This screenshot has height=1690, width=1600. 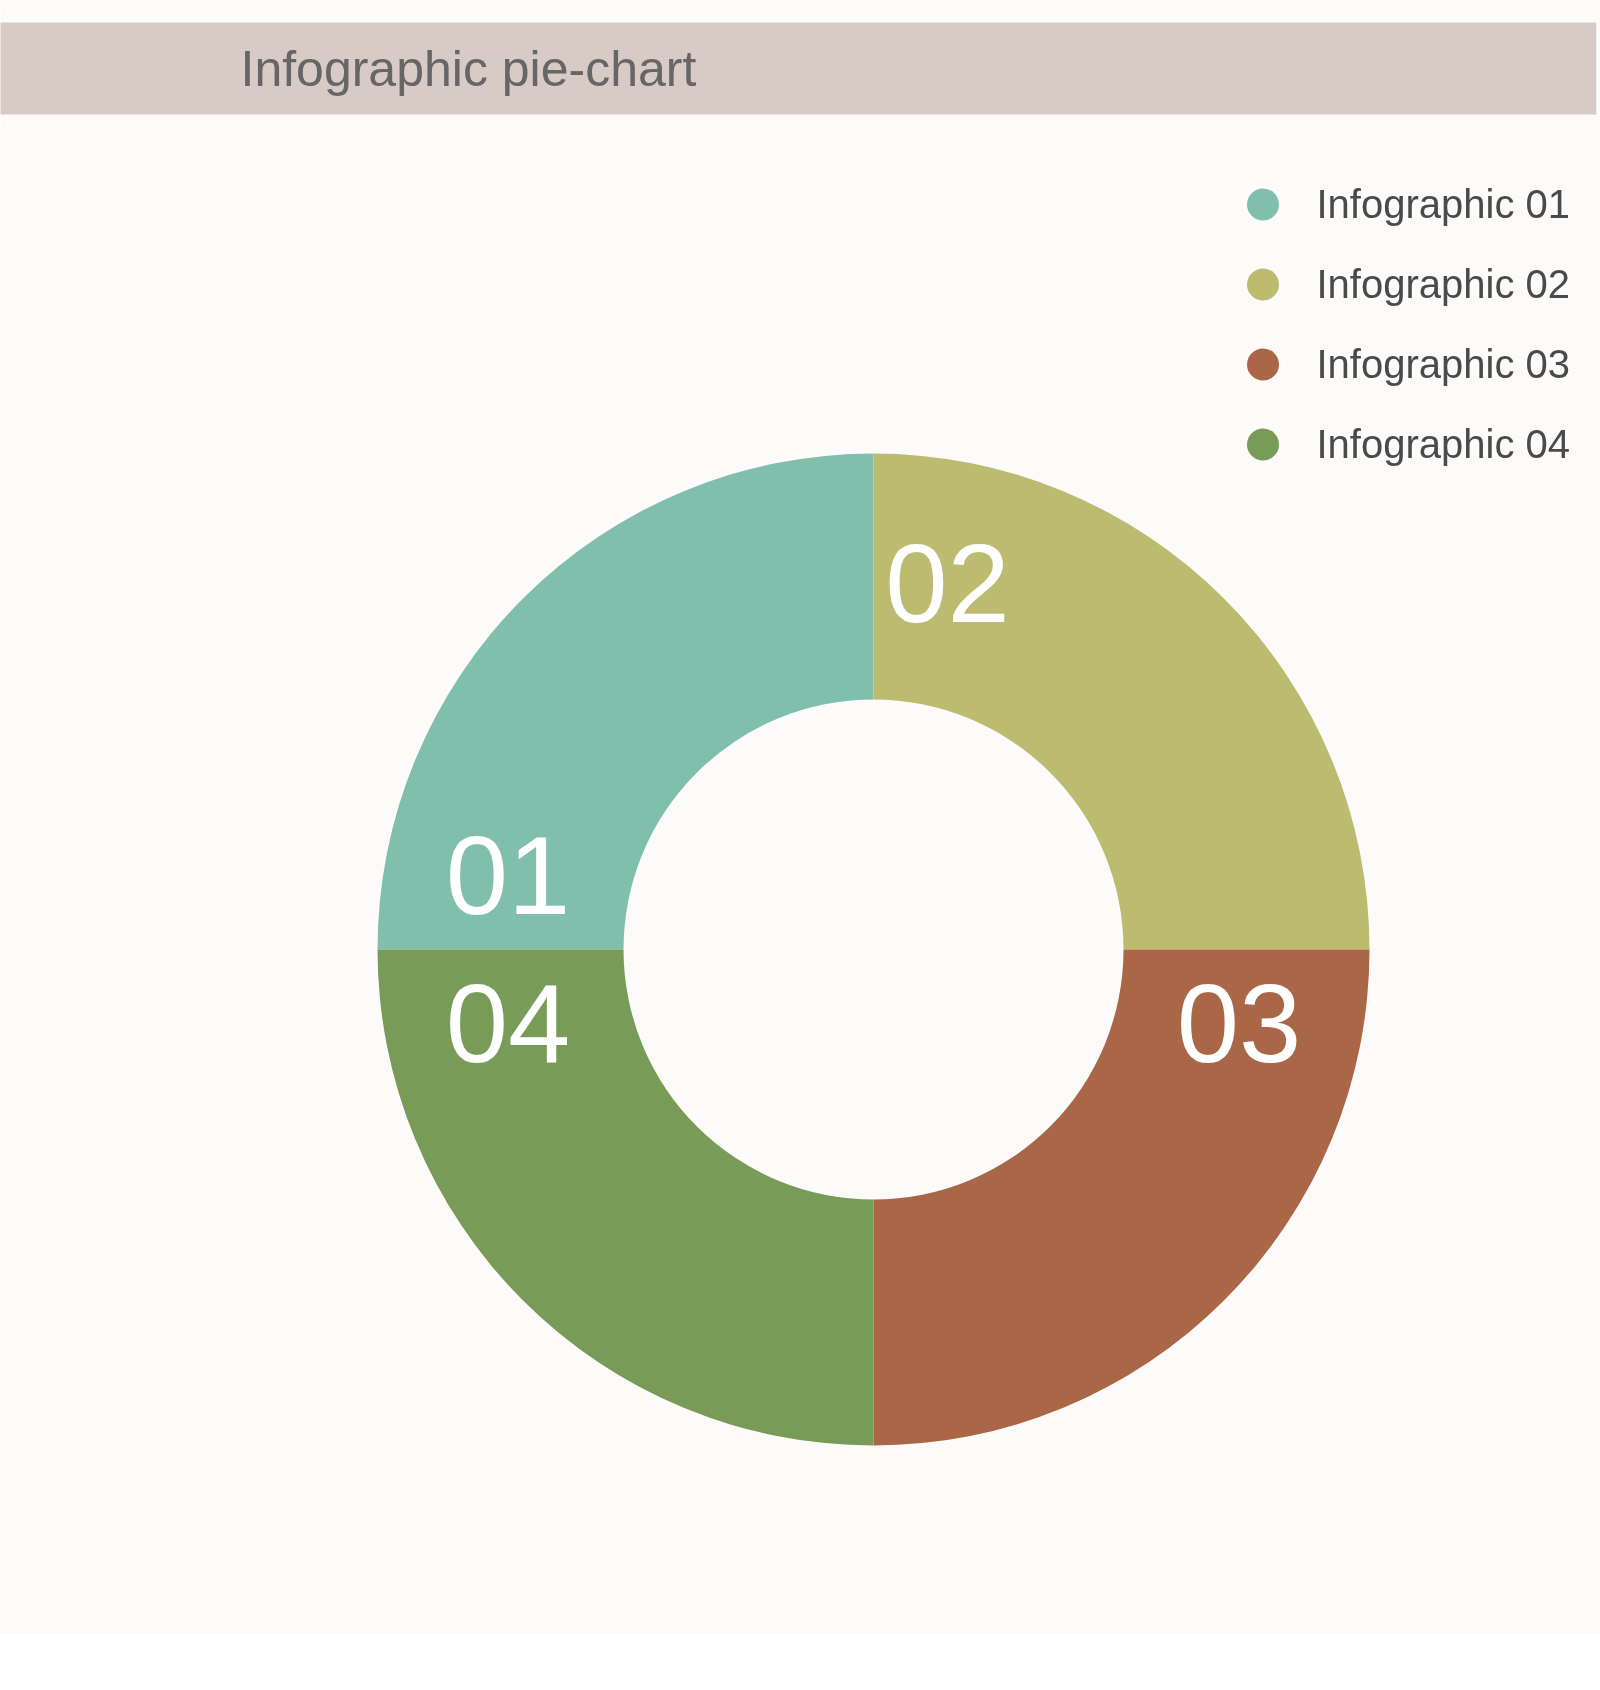 What do you see at coordinates (1443, 444) in the screenshot?
I see `legend-label: Infographic 04` at bounding box center [1443, 444].